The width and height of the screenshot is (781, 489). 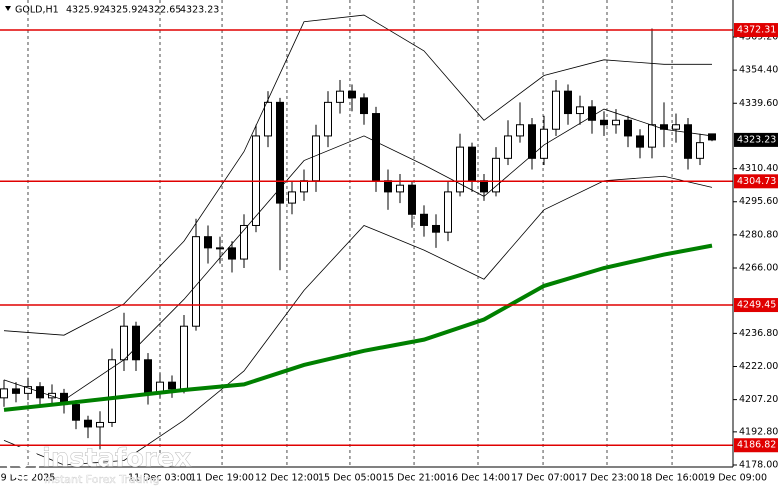 What do you see at coordinates (758, 70) in the screenshot?
I see `y-tick-label: 4354.40` at bounding box center [758, 70].